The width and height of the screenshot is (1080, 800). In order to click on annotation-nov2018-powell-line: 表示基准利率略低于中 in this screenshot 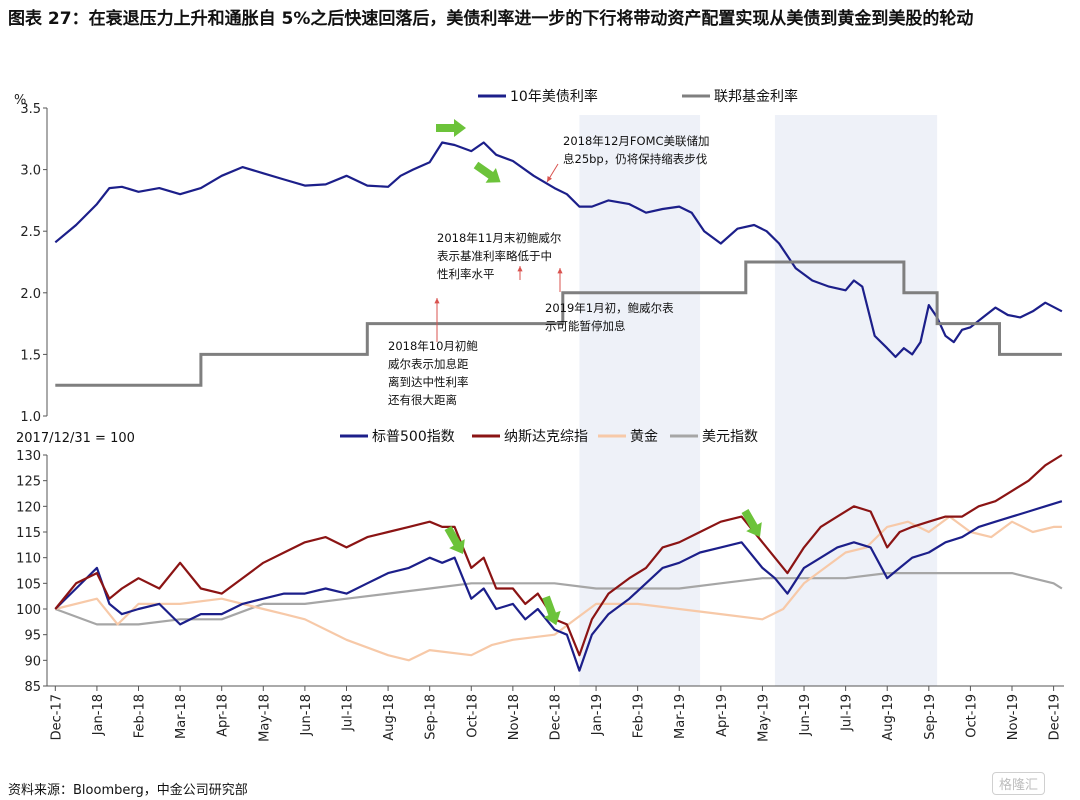, I will do `click(494, 256)`.